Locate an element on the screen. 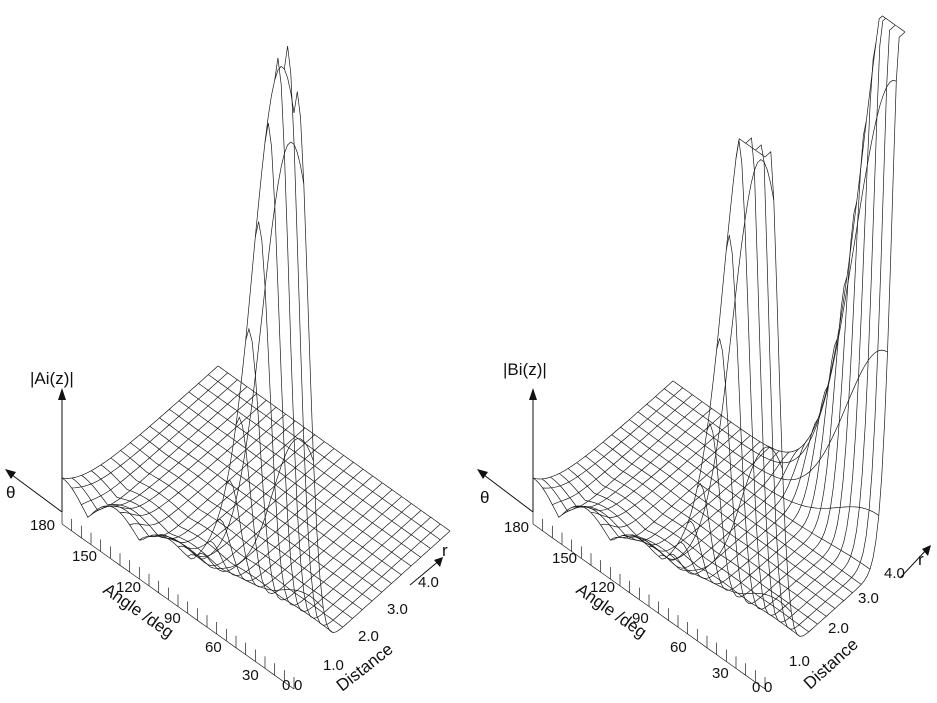 This screenshot has width=937, height=703. ylabel-bi: |Bi(z)| is located at coordinates (525, 369).